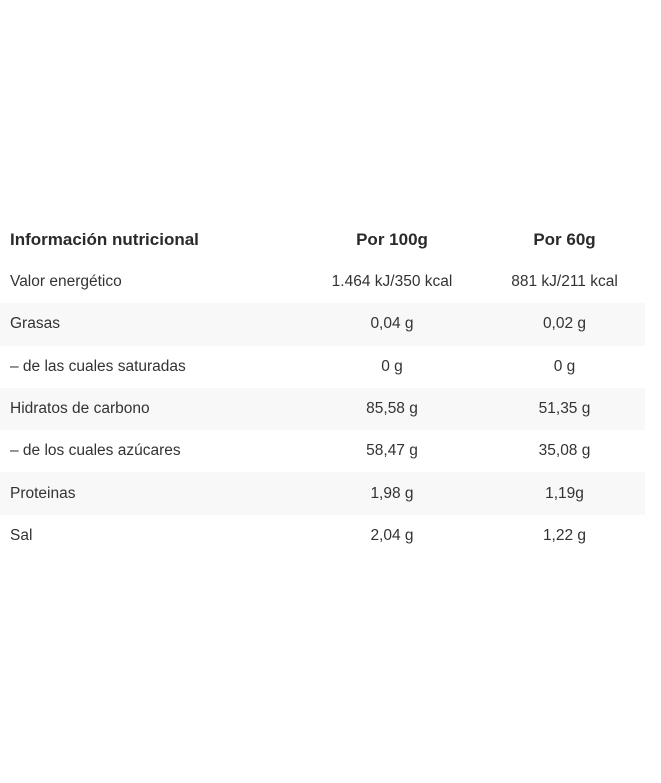  I want to click on table-row: Grasas 0,04 g 0,02 g, so click(322, 324).